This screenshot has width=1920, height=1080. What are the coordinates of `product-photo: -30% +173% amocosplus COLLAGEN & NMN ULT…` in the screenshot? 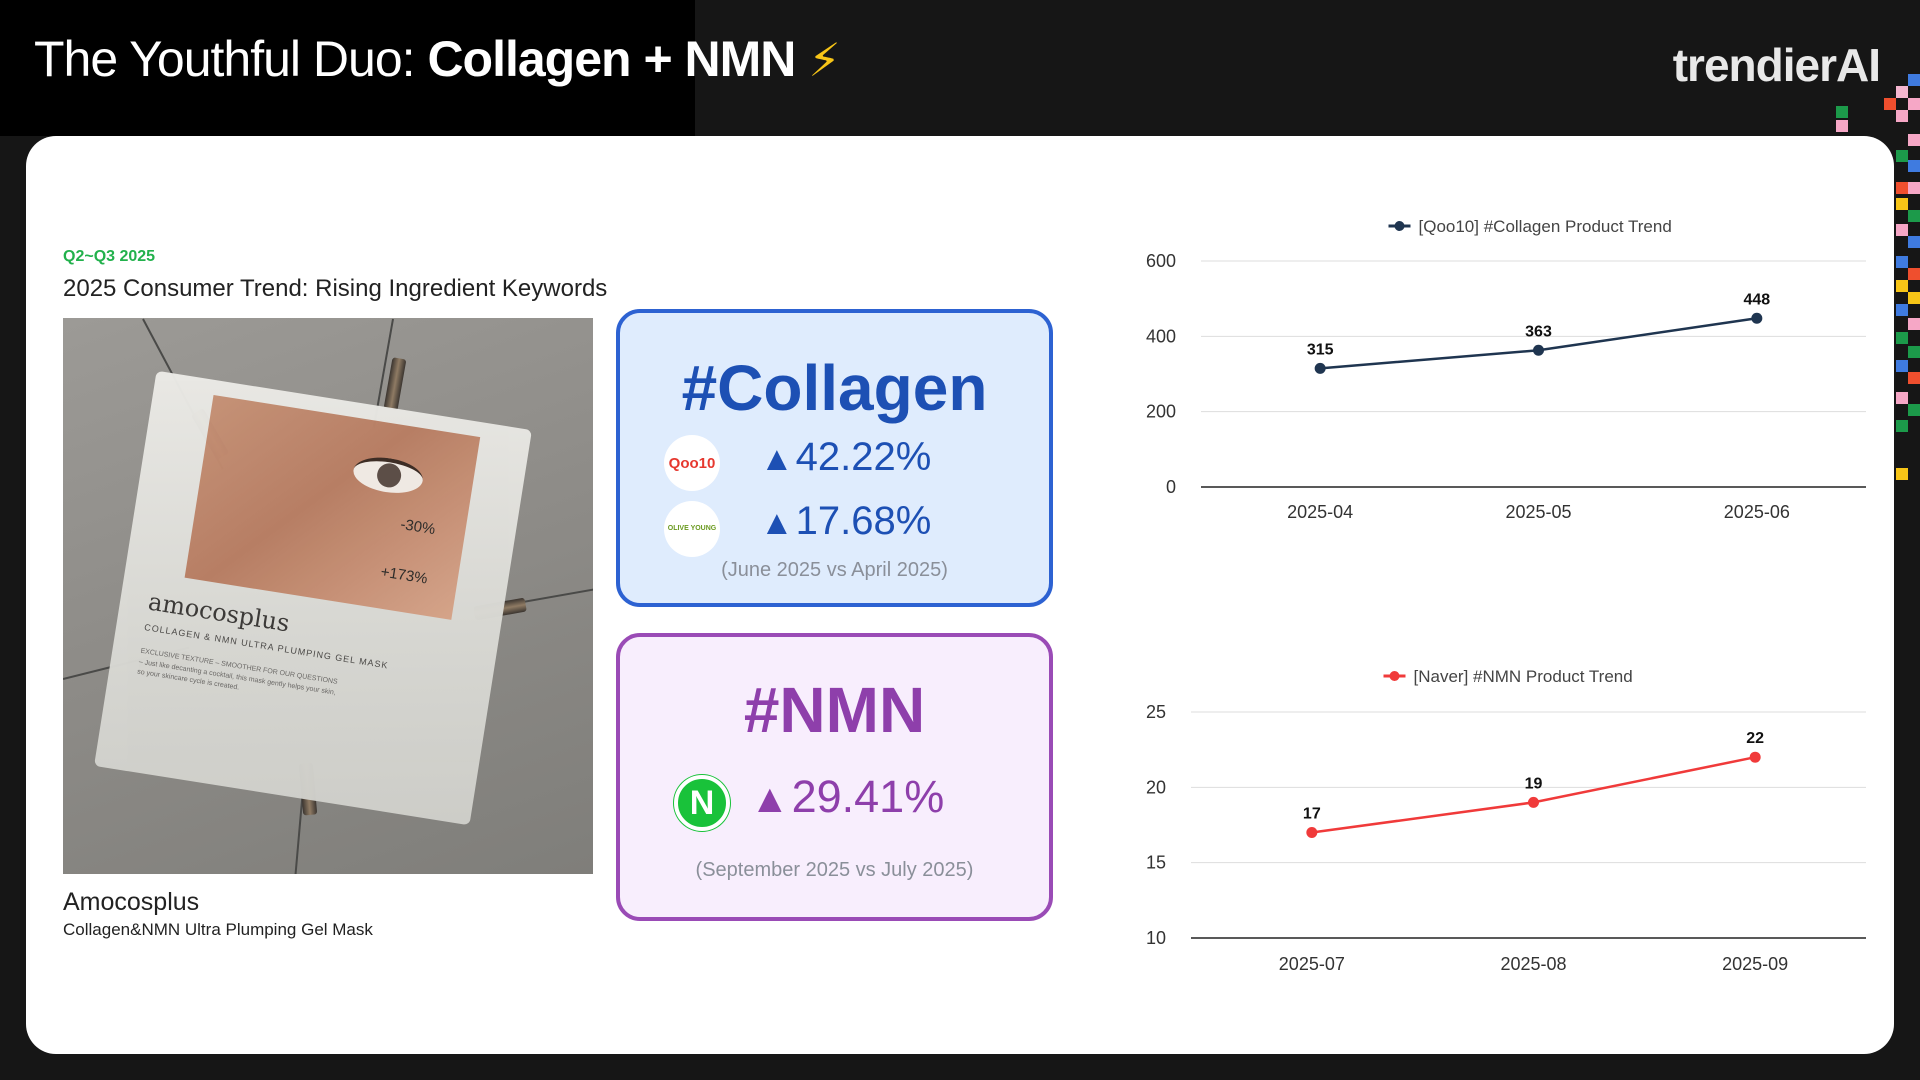 It's located at (328, 596).